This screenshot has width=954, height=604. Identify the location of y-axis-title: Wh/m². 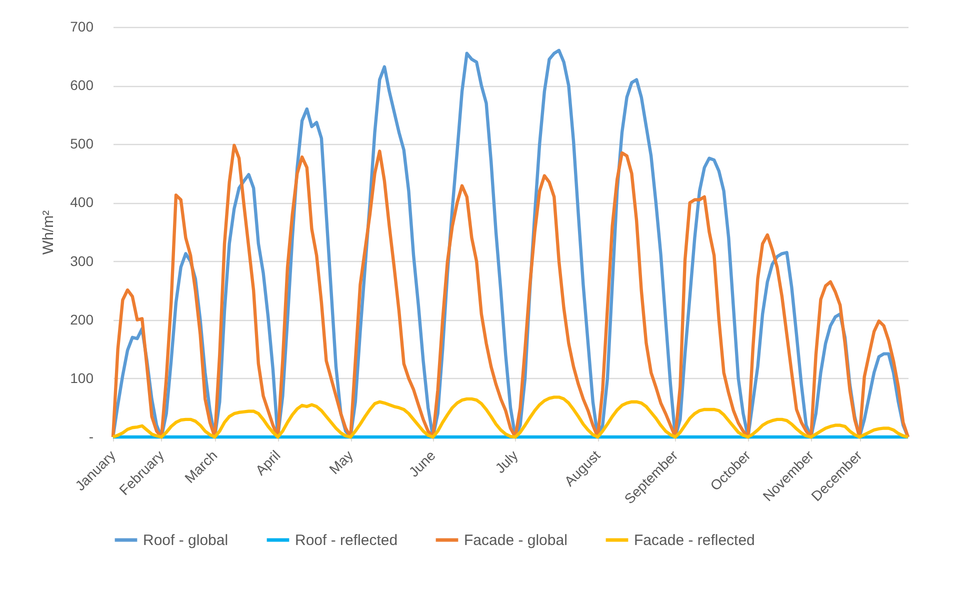
(49, 232).